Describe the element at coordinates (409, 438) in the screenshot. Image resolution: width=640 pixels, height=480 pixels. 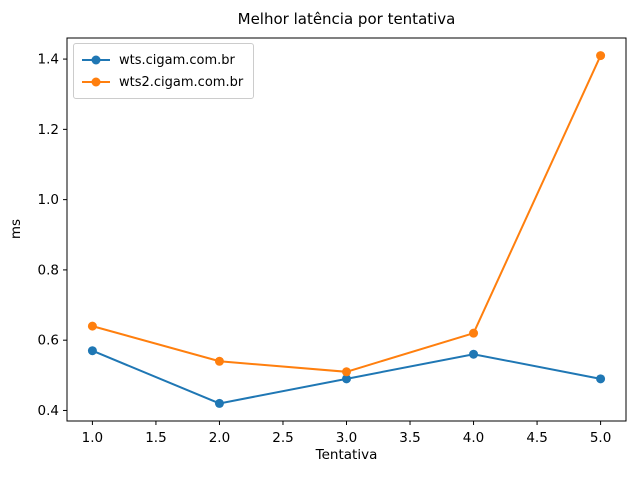
I see `x-tick-label: 3.5` at that location.